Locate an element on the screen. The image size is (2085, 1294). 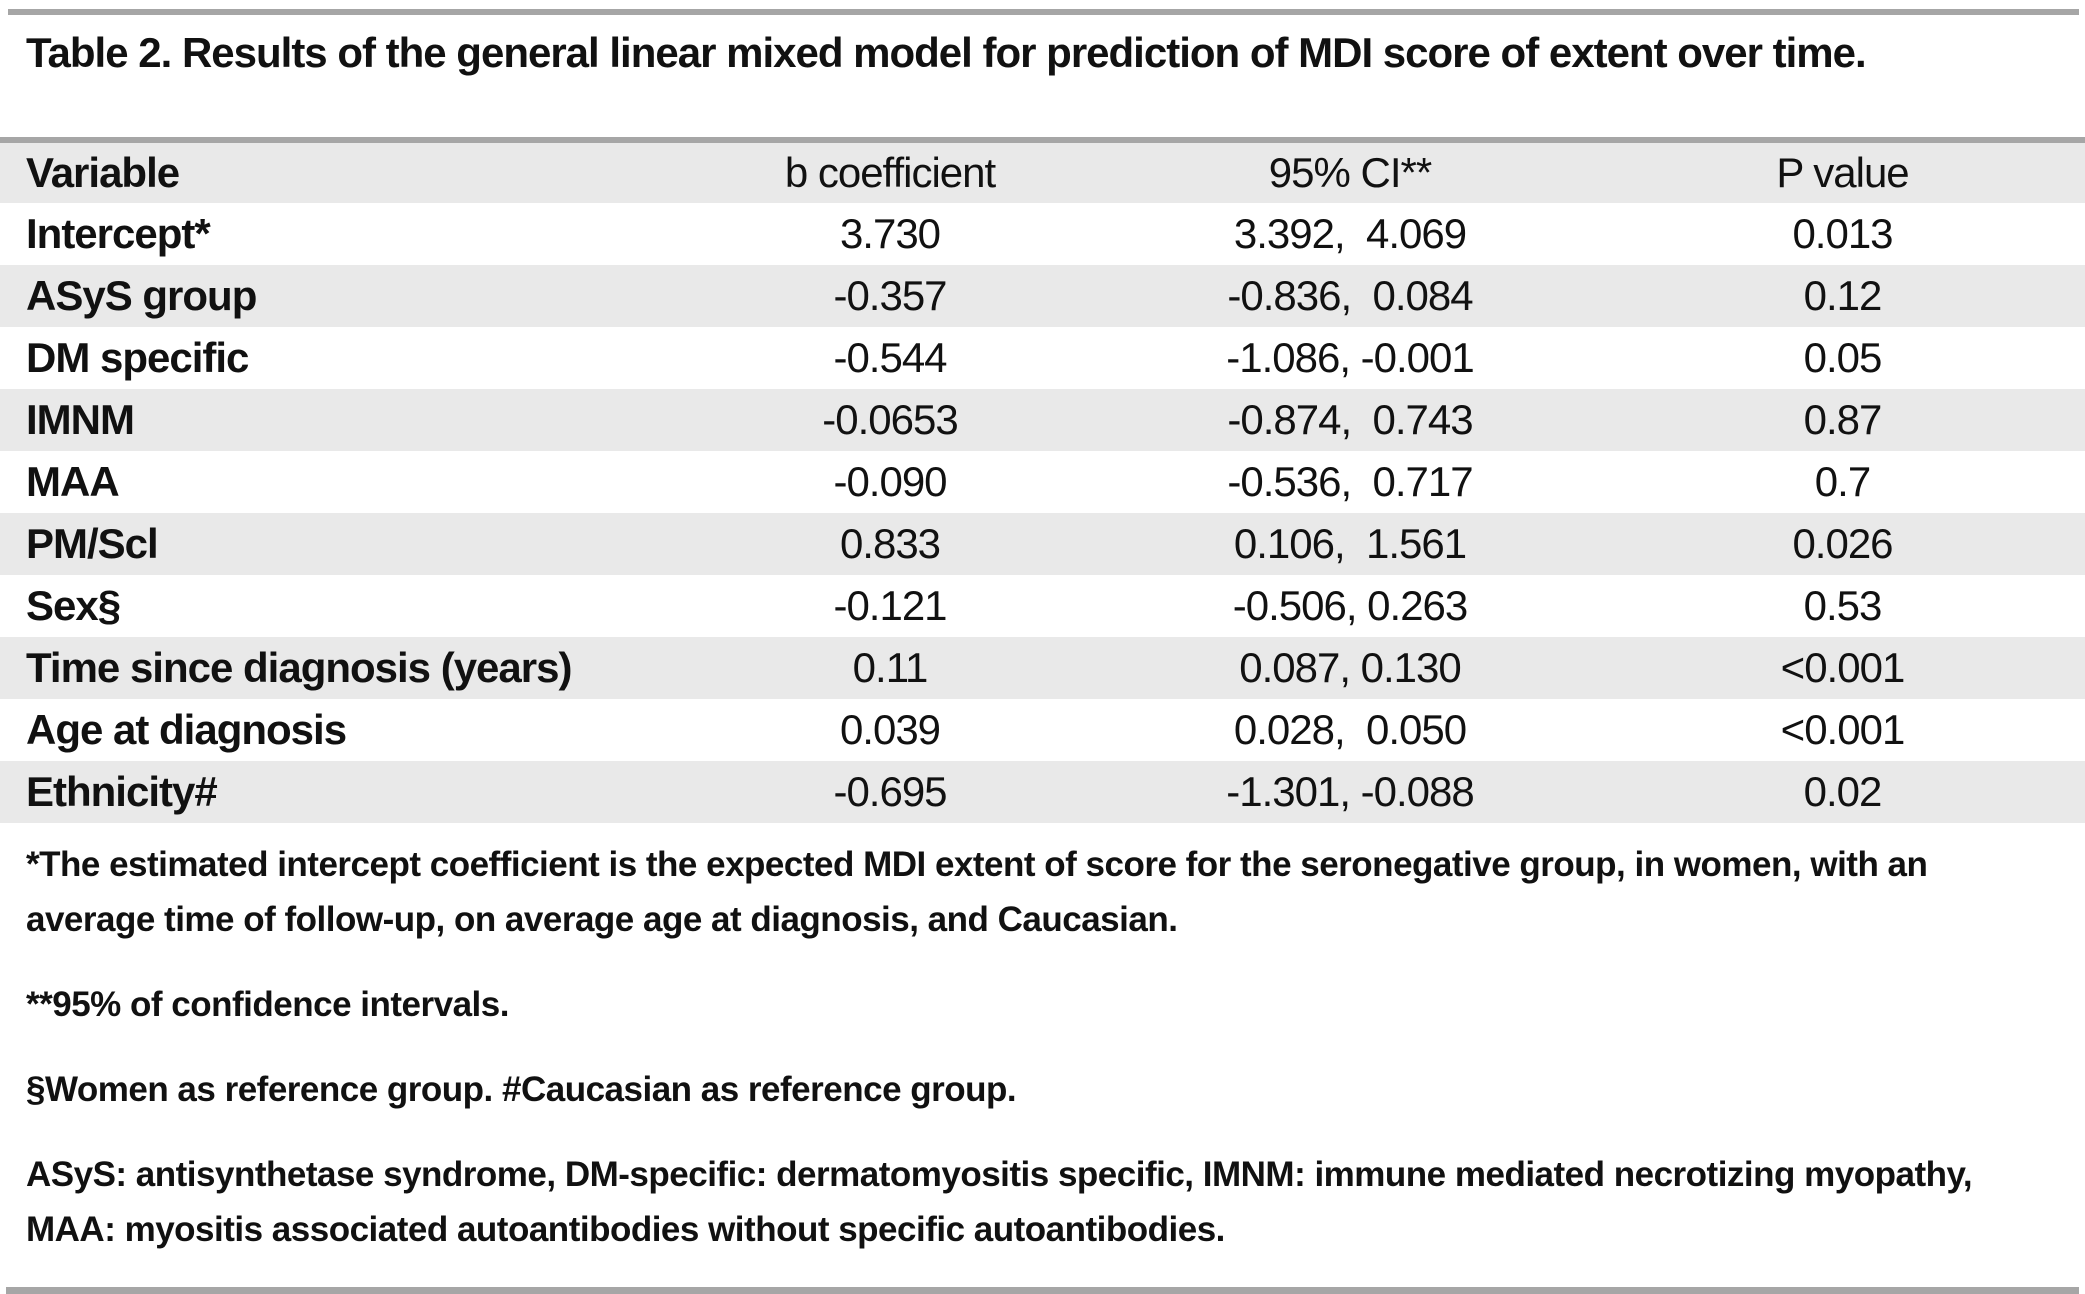
cell-95-ci: -1.086, -0.001 is located at coordinates (1350, 357).